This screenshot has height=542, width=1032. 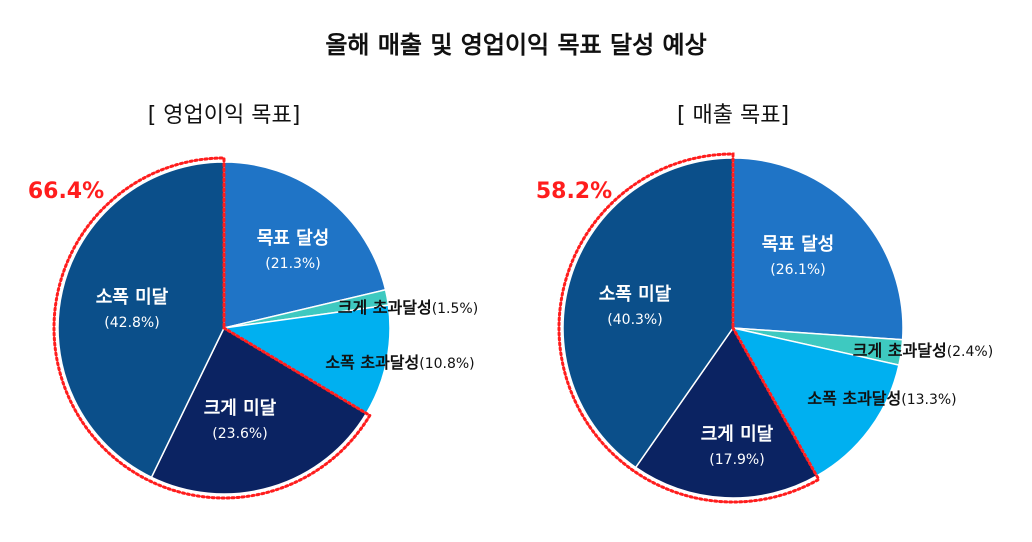 I want to click on slice-percent: (10.8%), so click(x=446, y=364).